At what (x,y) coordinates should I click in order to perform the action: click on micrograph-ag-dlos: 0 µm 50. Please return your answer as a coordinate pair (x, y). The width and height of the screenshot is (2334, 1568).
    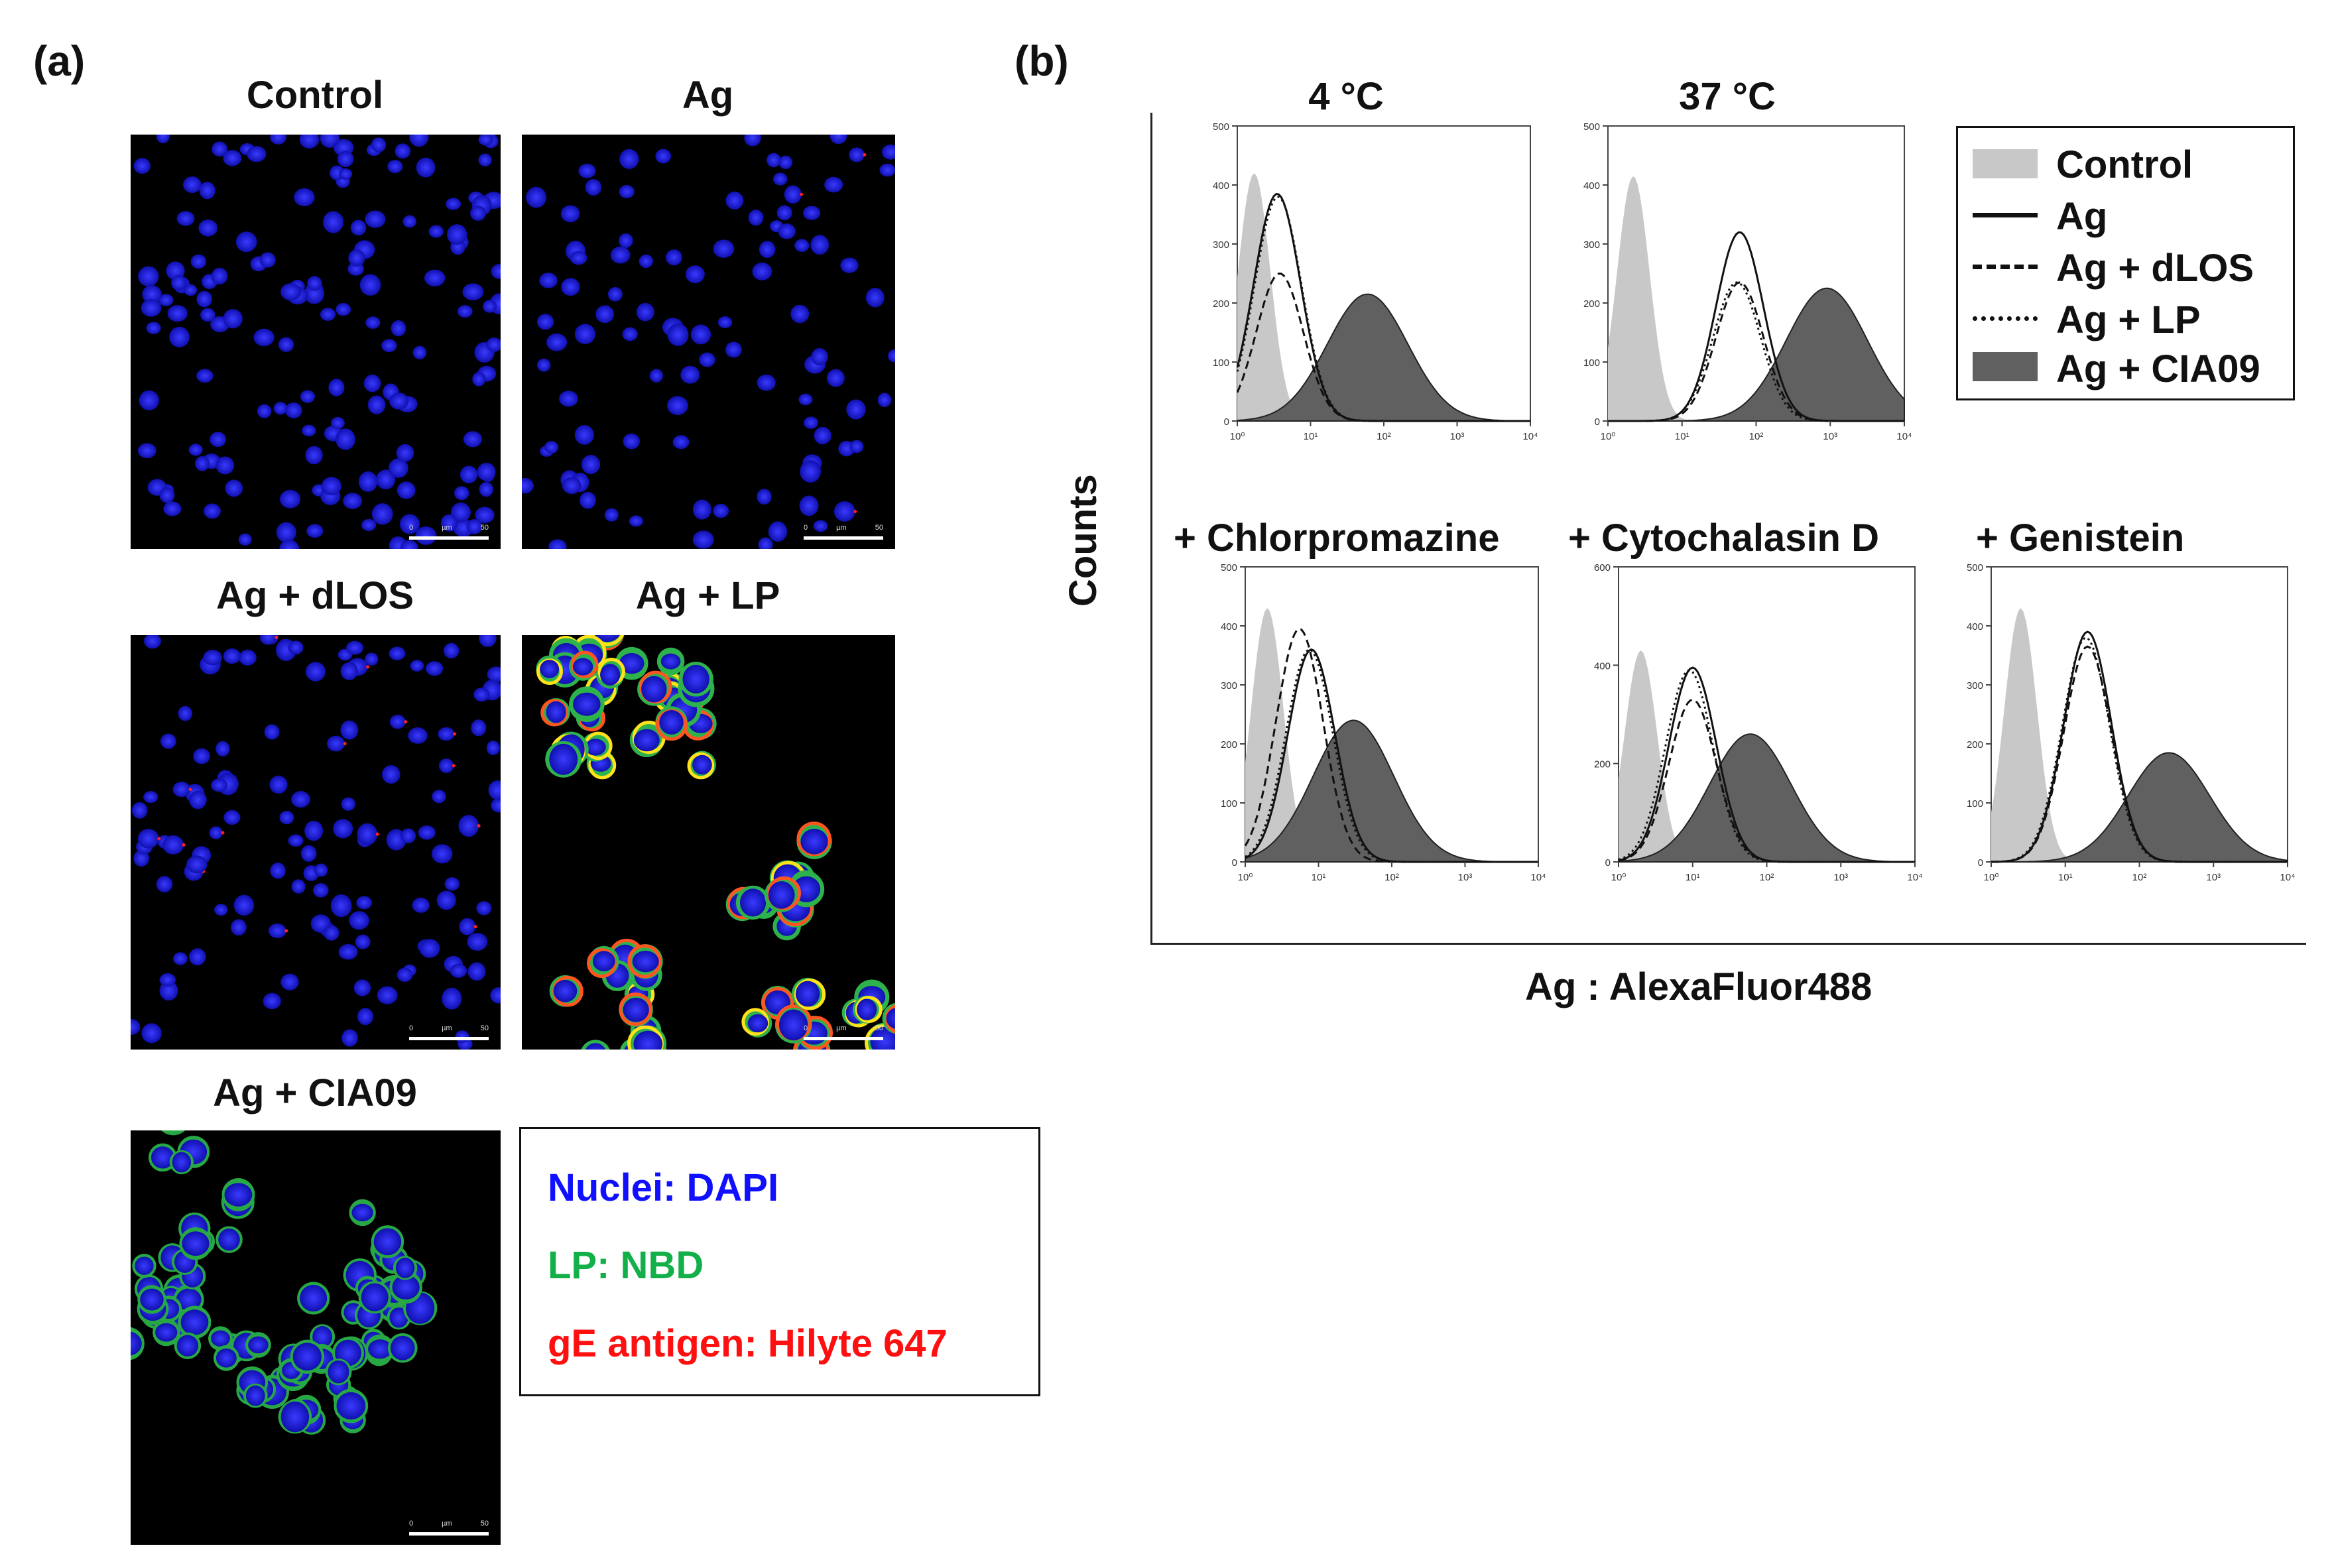
    Looking at the image, I should click on (316, 842).